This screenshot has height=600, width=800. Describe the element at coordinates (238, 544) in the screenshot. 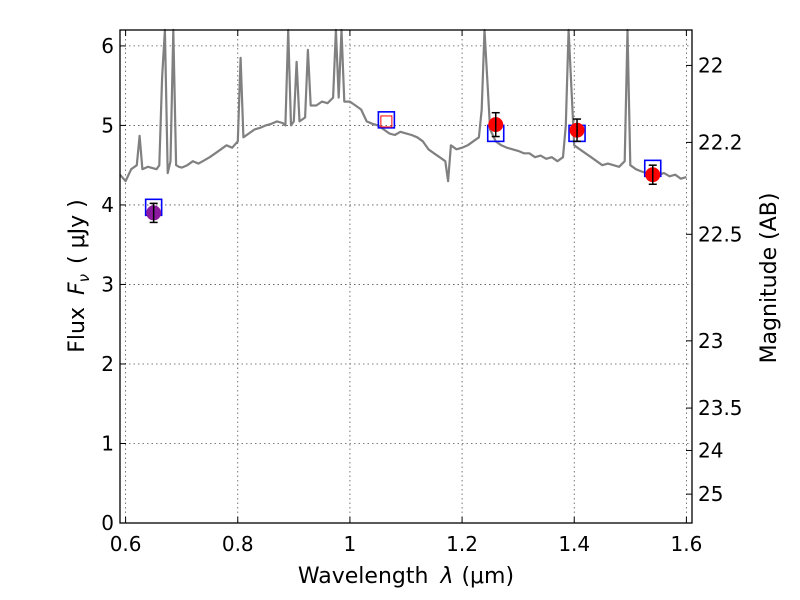

I see `x-tick-label: 0.8` at that location.